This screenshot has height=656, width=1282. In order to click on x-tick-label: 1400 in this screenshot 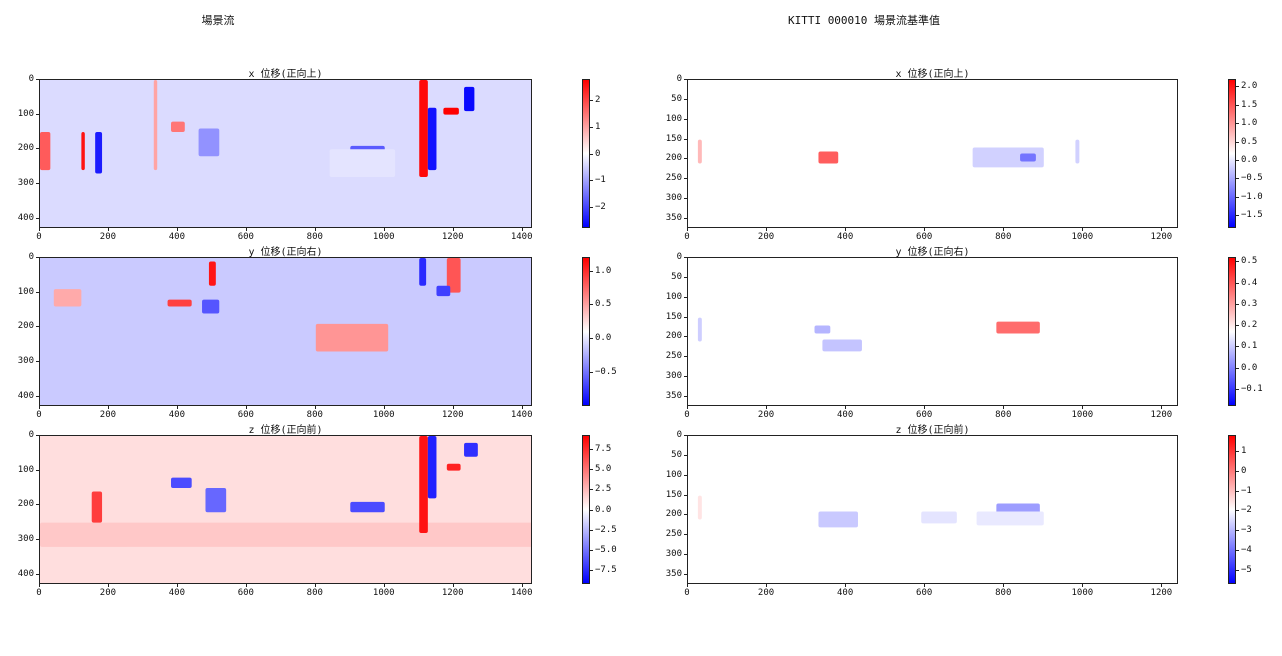, I will do `click(521, 415)`.